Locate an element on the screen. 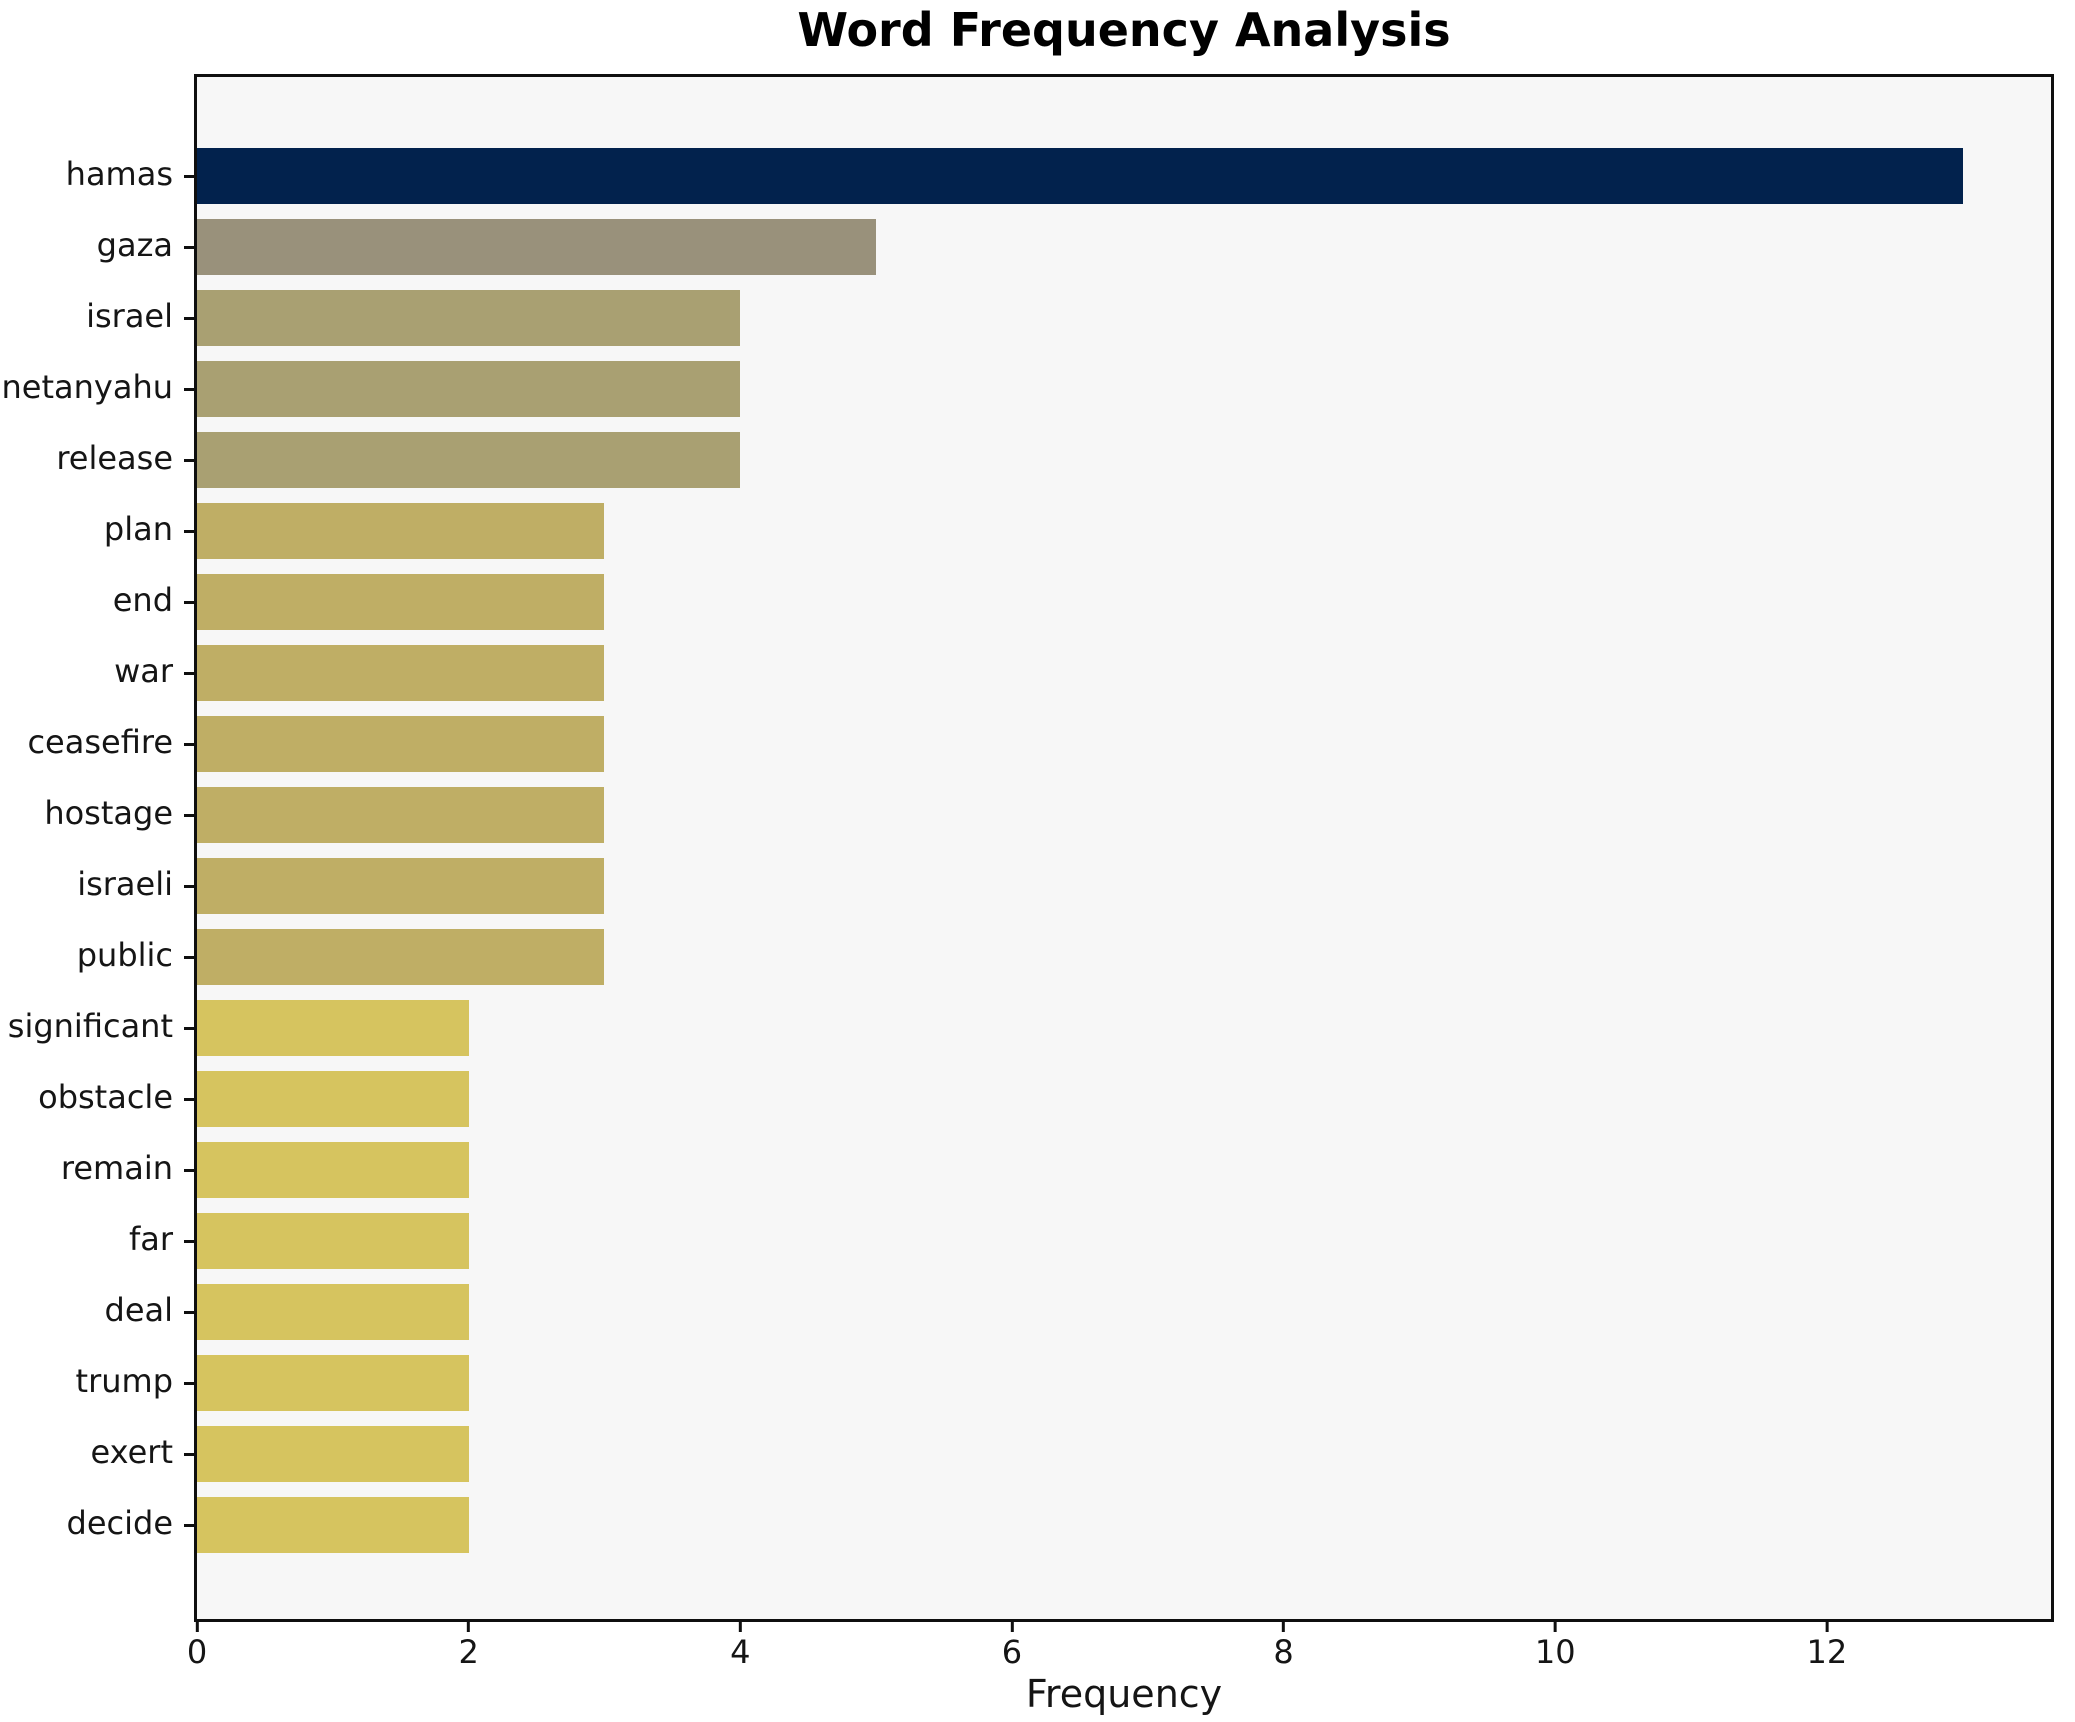  bar-row: hostage is located at coordinates (1047, 815).